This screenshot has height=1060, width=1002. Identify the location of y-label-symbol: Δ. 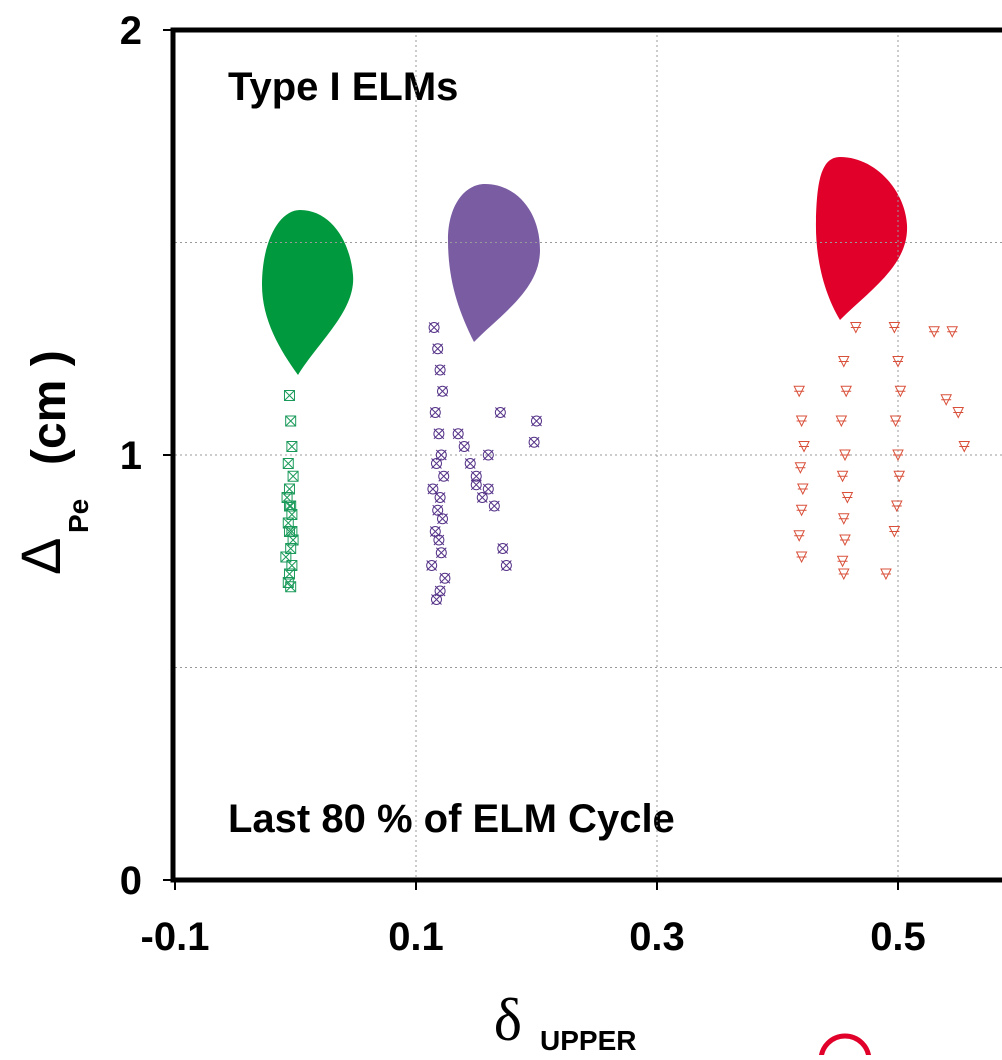
(40, 556).